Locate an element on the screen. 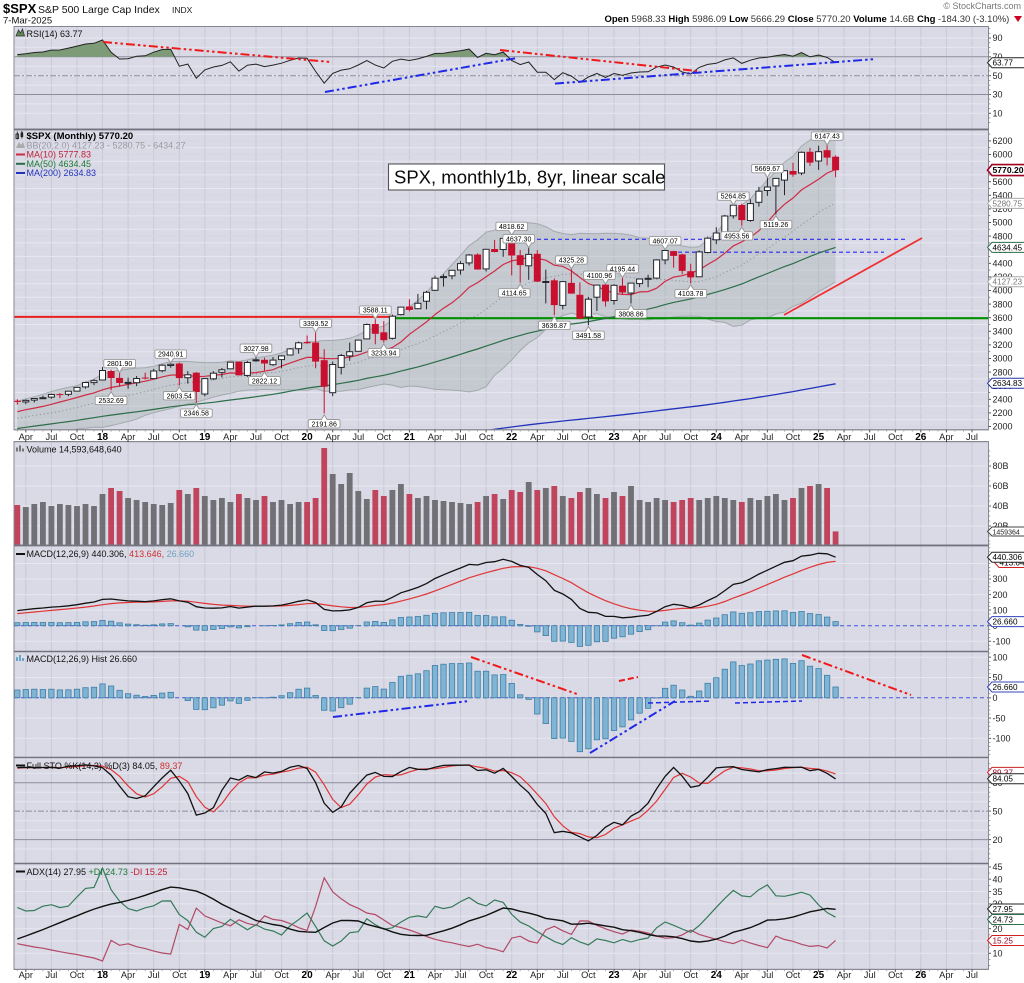 This screenshot has height=983, width=1024. svg-text: MACD(12,26,9) Hist 26.660 is located at coordinates (82, 659).